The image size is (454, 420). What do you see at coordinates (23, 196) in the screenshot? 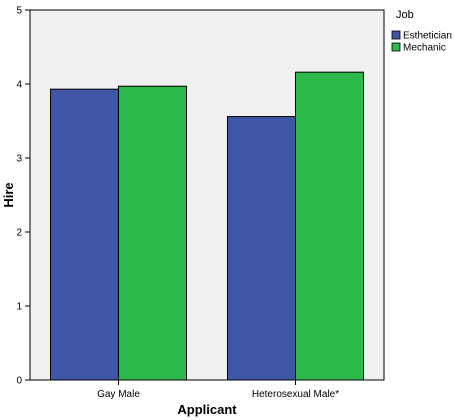
I see `y-axis: 0 1 2 3 4 5` at bounding box center [23, 196].